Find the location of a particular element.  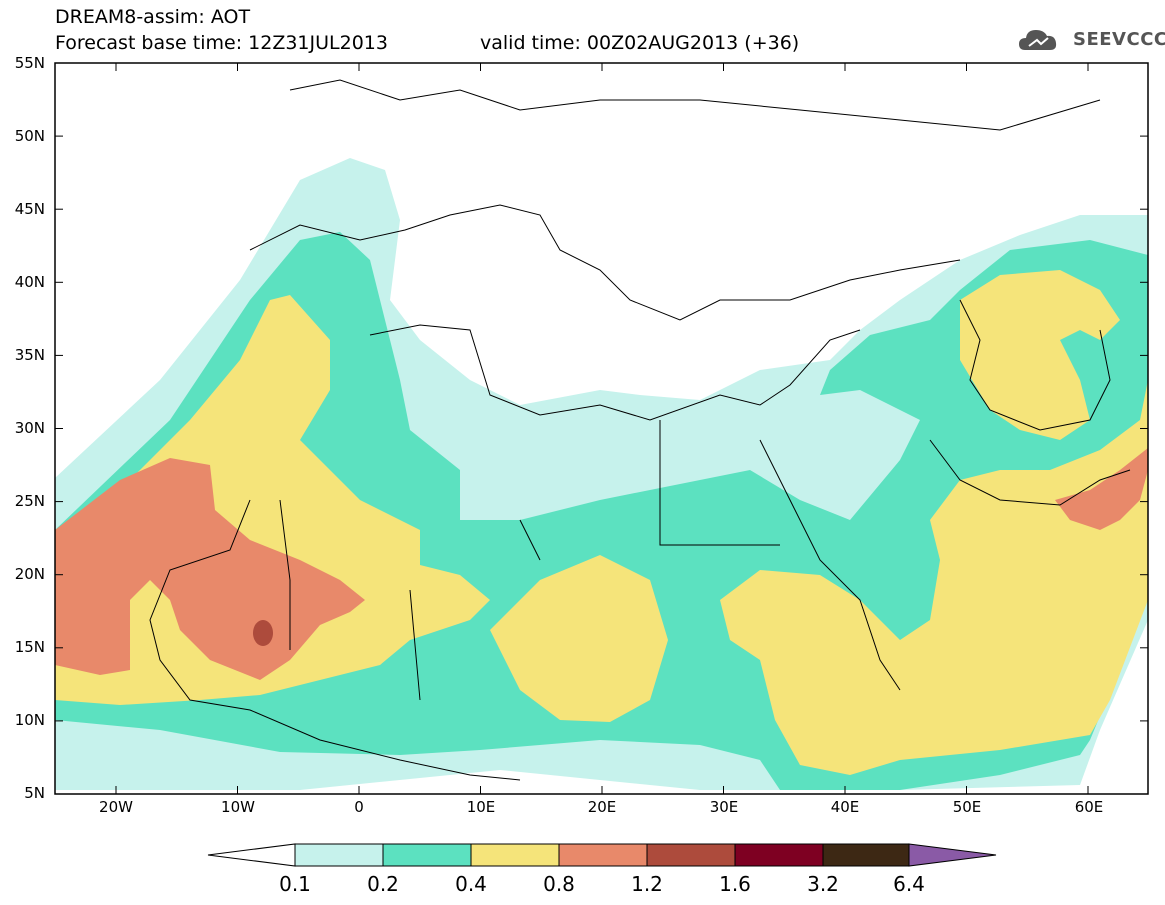

logo-text: SEEVCCC is located at coordinates (1119, 39).